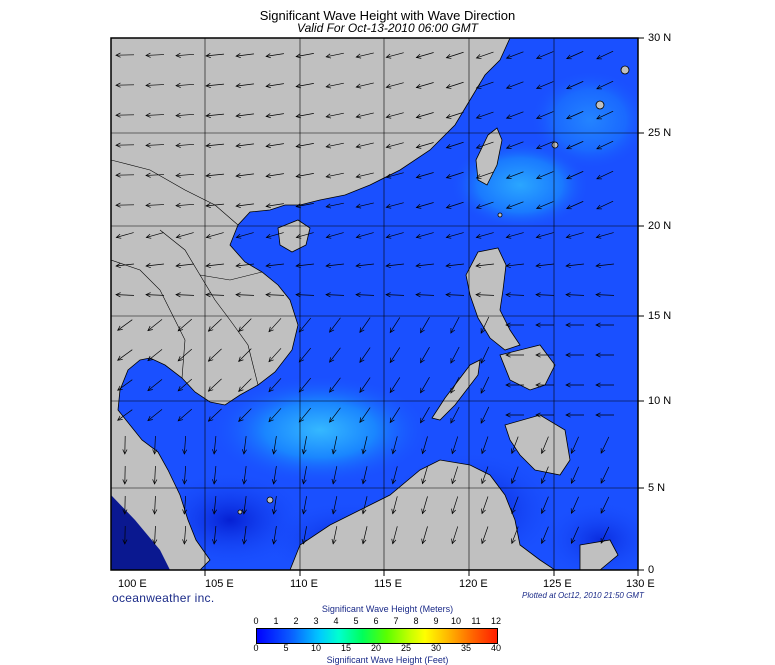  Describe the element at coordinates (132, 584) in the screenshot. I see `lon-label-100: 100 E` at that location.